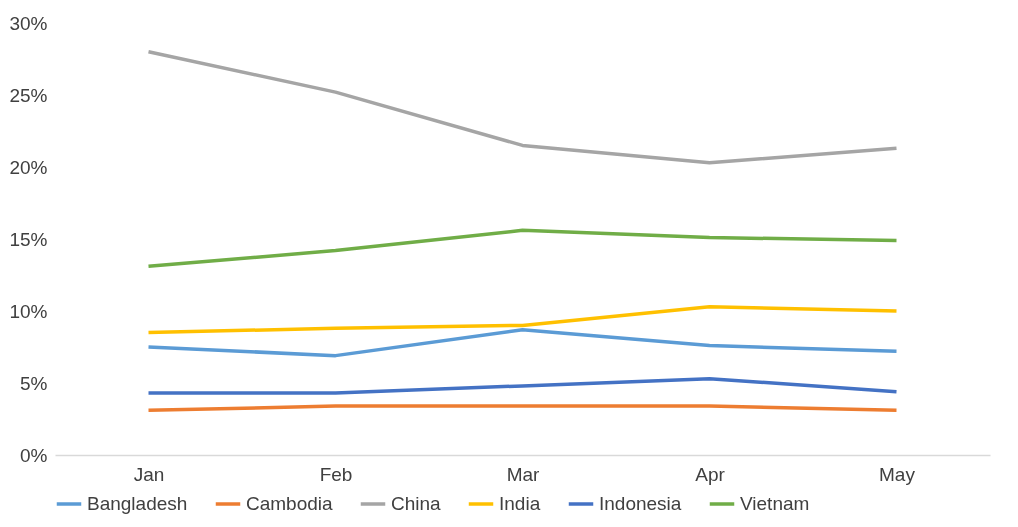 The image size is (1018, 527). I want to click on x-tick-label: Jan, so click(149, 474).